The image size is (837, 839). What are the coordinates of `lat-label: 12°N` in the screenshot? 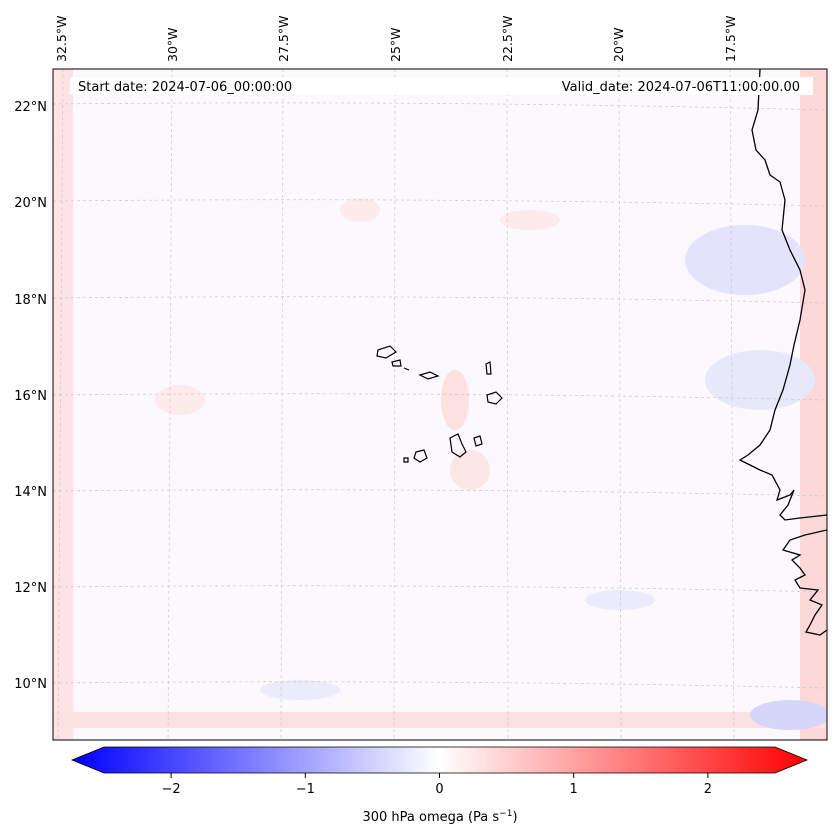 It's located at (30, 588).